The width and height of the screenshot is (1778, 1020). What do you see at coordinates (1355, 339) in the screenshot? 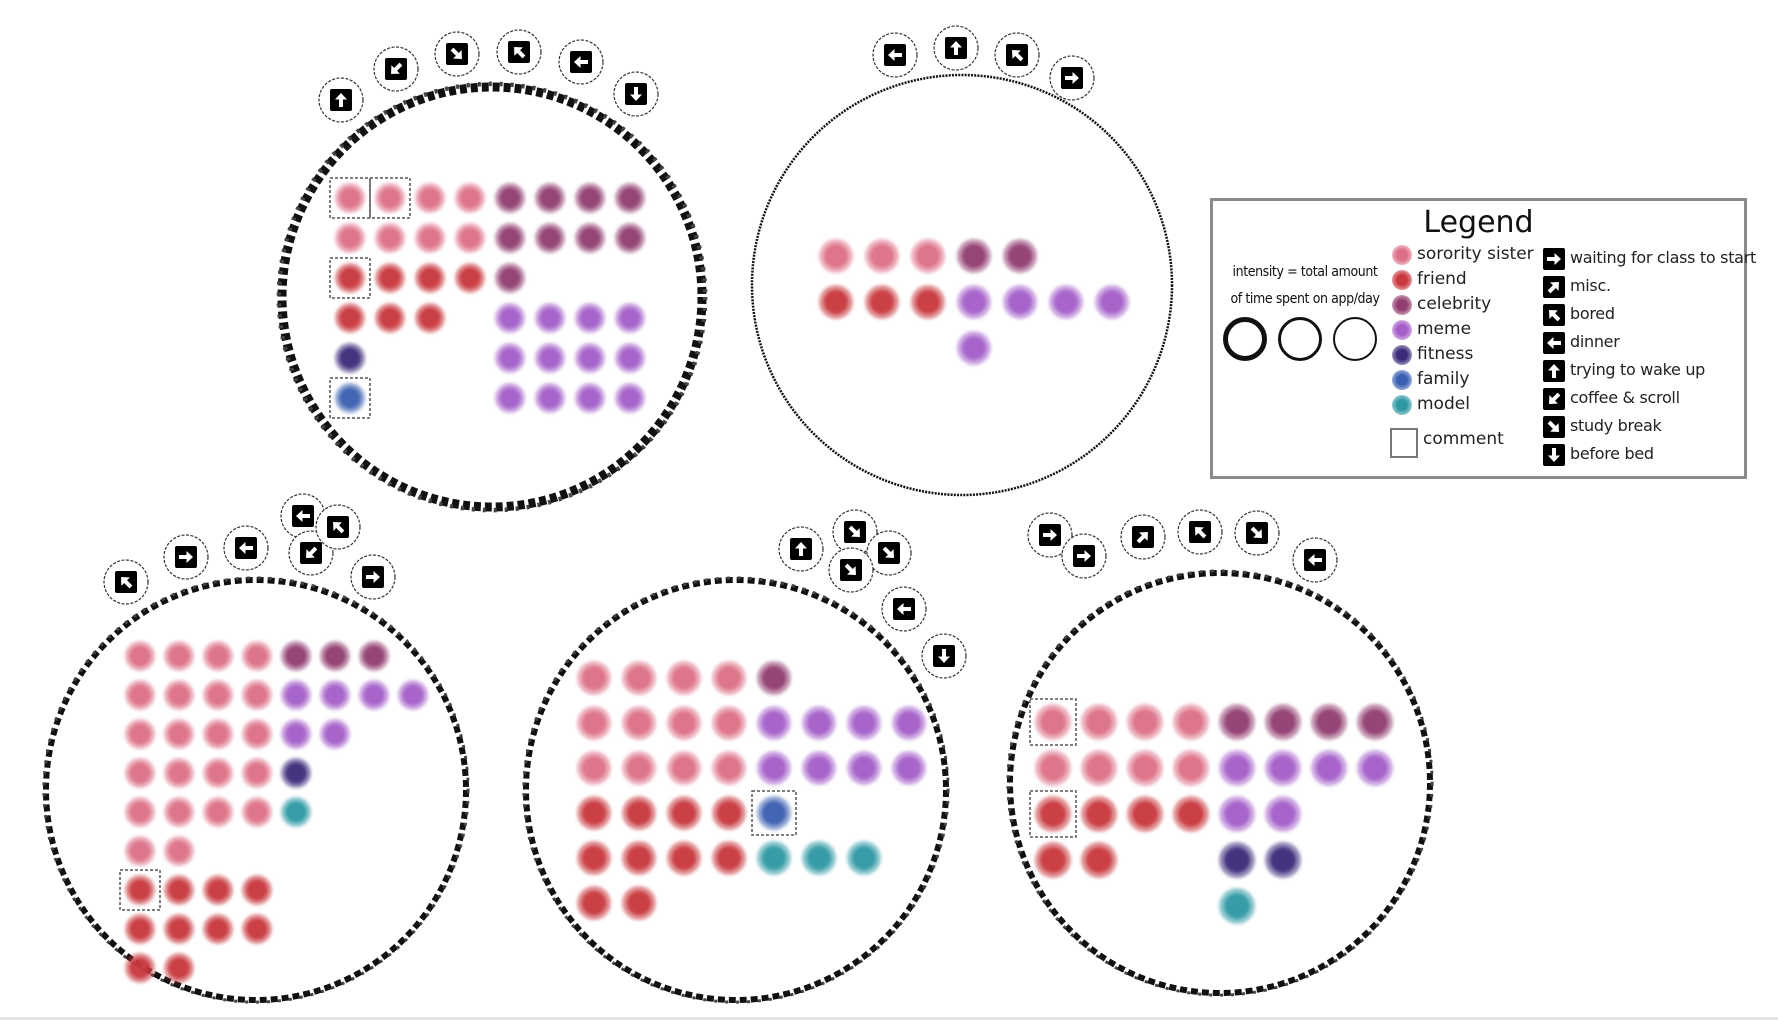
I see `intensity-low-circle` at bounding box center [1355, 339].